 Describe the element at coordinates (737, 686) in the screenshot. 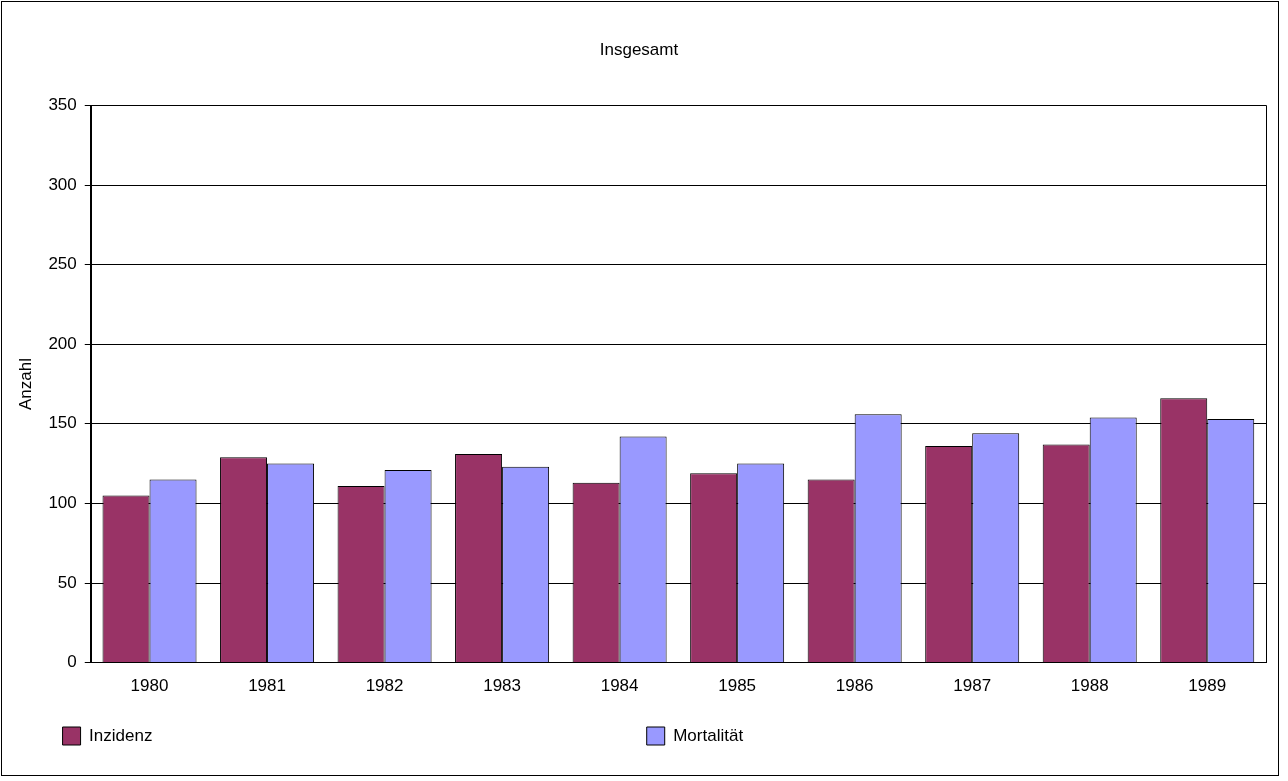

I see `x-tick-label: 1985` at that location.